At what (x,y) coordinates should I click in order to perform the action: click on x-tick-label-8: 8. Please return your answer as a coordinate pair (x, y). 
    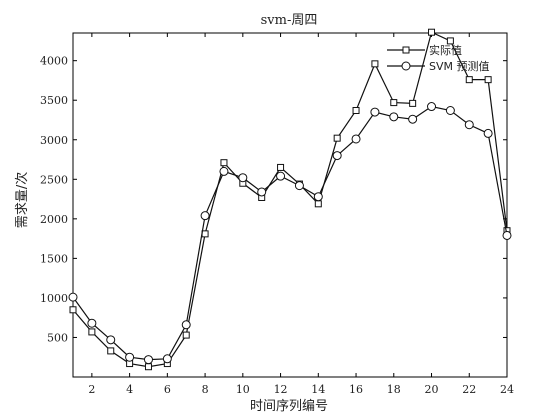
    Looking at the image, I should click on (205, 389).